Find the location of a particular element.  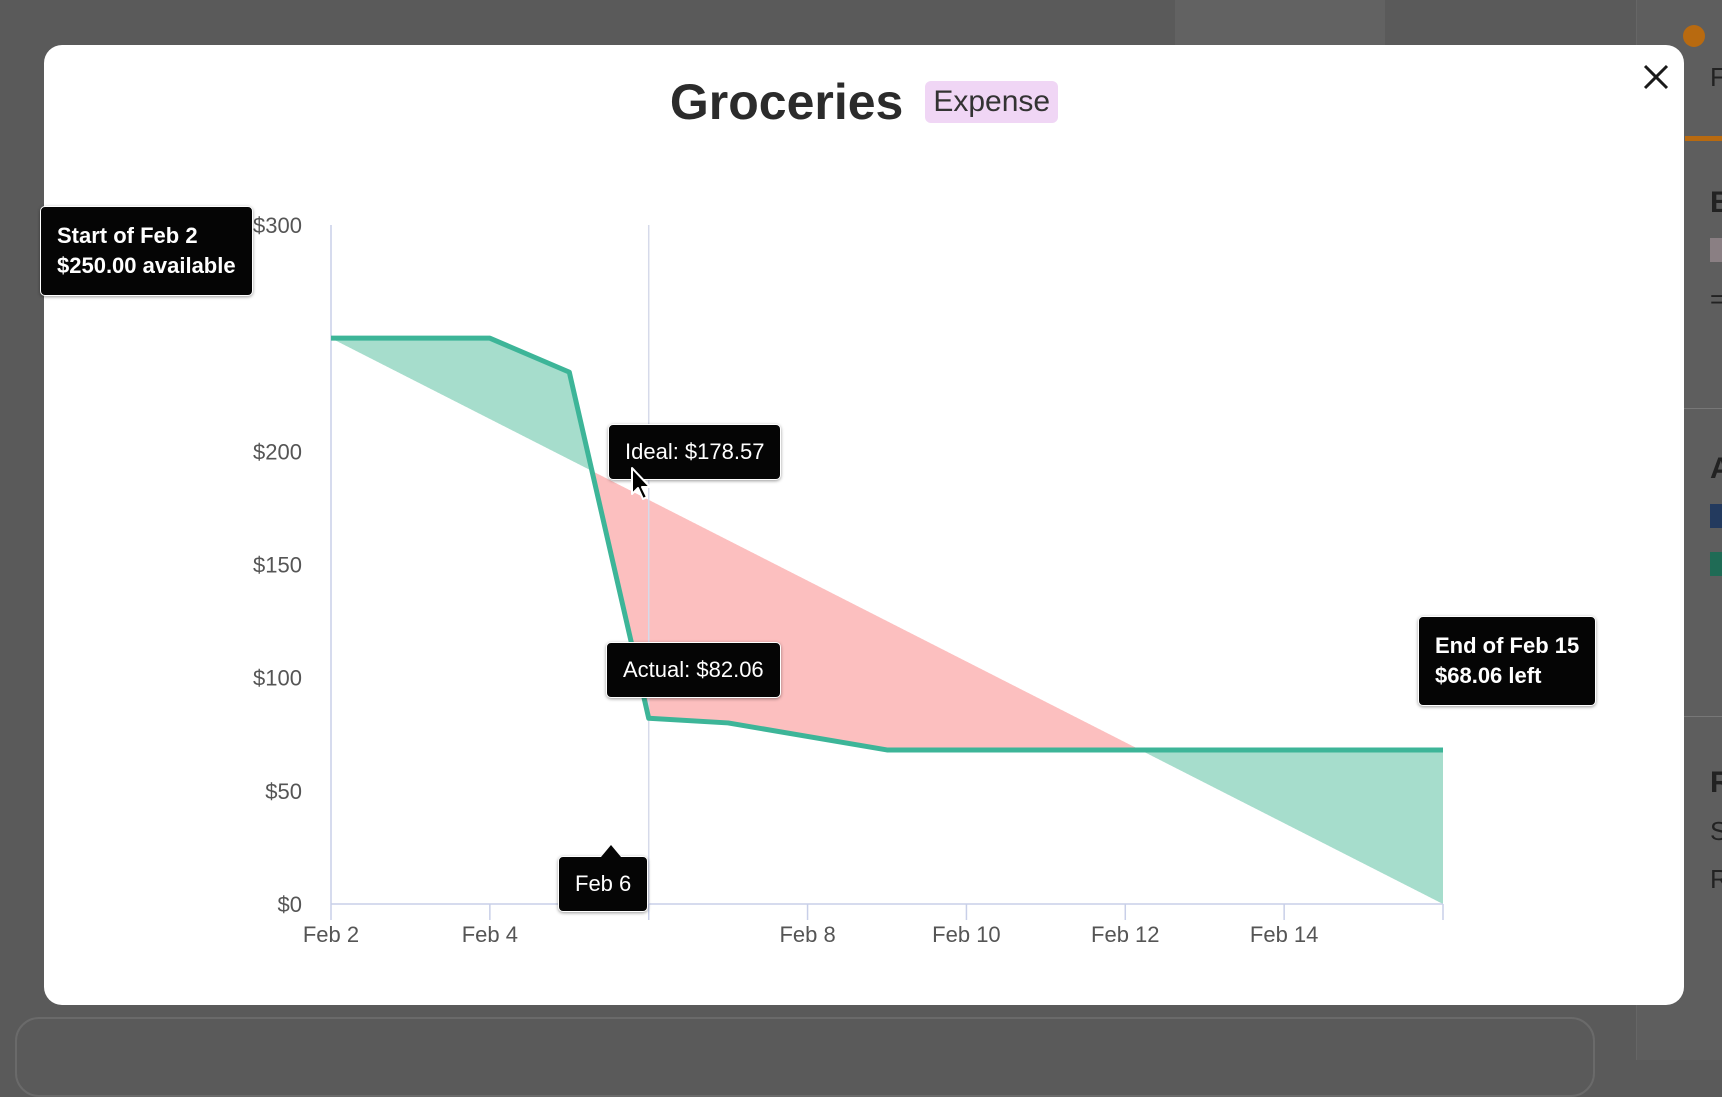

y-tick-label: $50 is located at coordinates (283, 791).